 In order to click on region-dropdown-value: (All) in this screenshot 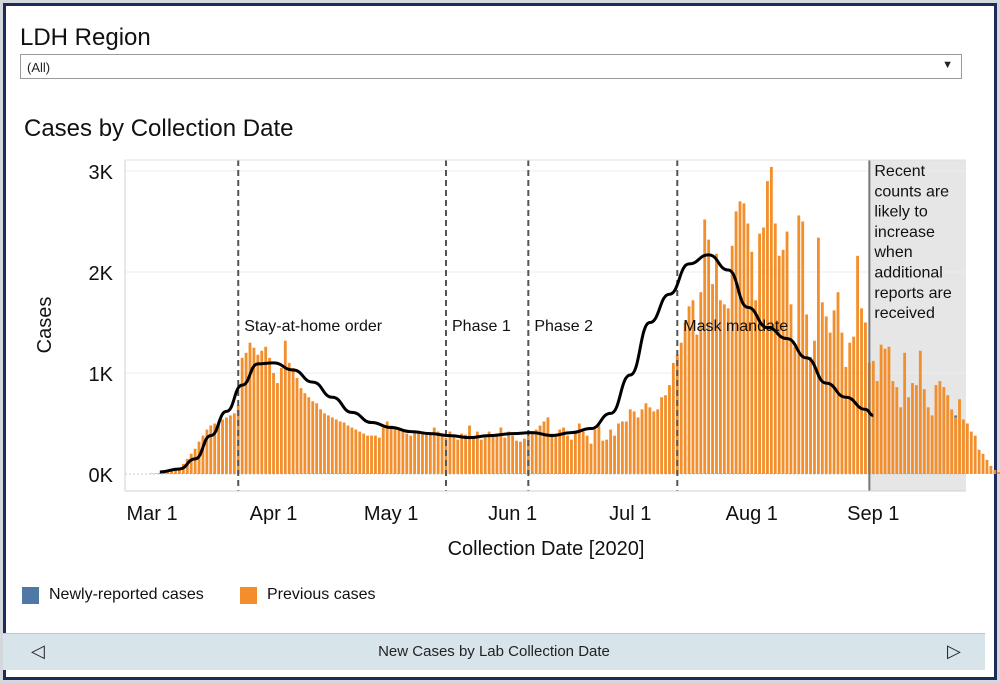, I will do `click(39, 67)`.